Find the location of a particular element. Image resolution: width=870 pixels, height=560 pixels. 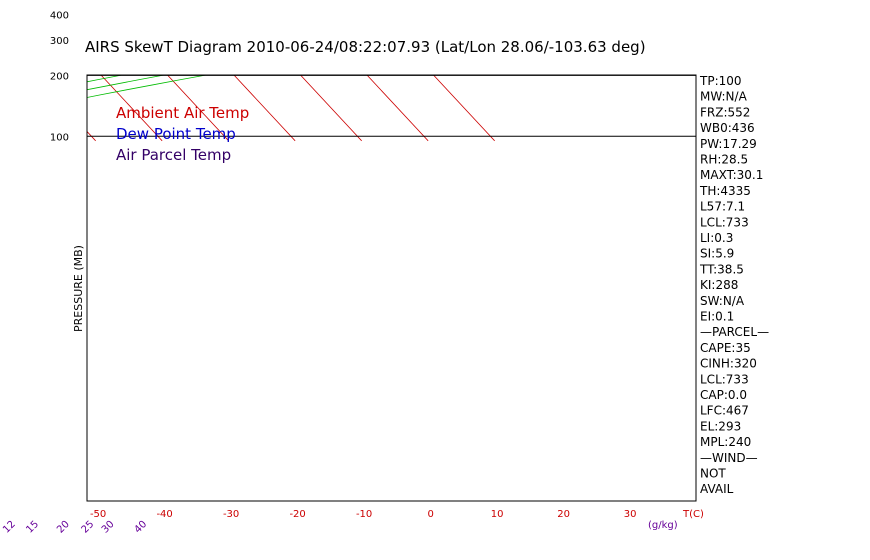

stat-item: TT:38.5 is located at coordinates (721, 269).